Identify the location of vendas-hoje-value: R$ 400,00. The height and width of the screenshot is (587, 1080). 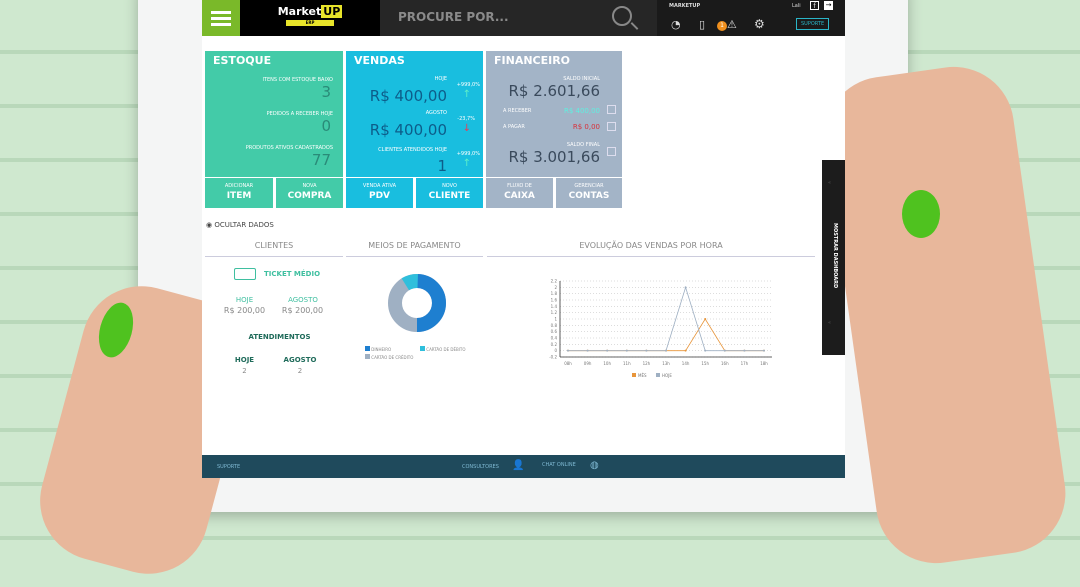
(408, 96).